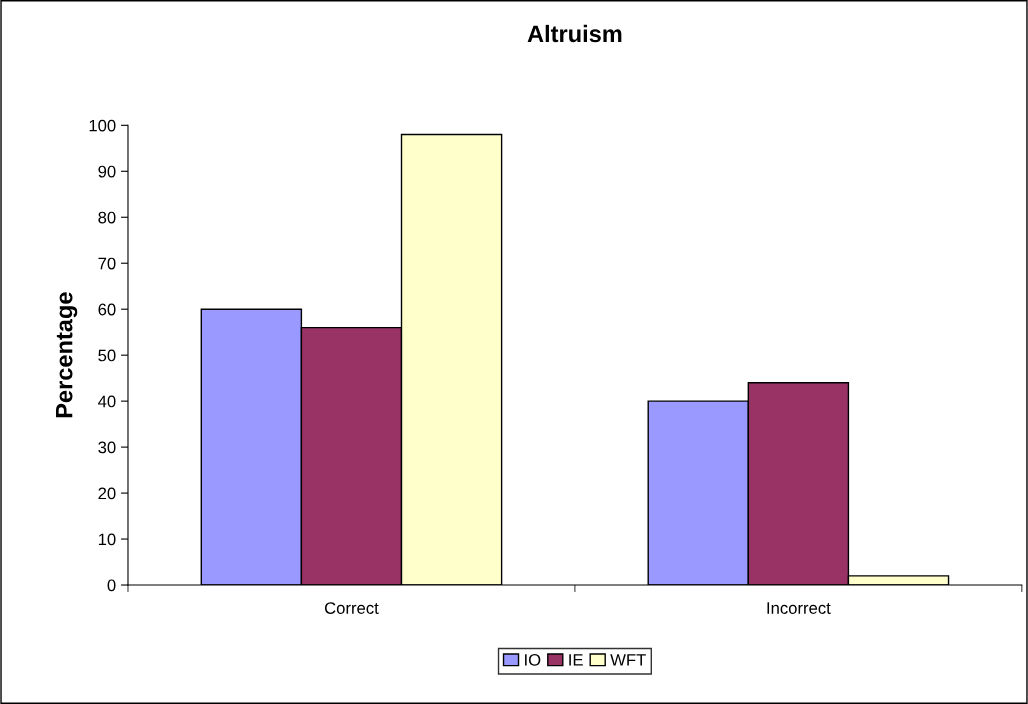 The height and width of the screenshot is (704, 1028). Describe the element at coordinates (107, 493) in the screenshot. I see `y-tick-label: 20` at that location.